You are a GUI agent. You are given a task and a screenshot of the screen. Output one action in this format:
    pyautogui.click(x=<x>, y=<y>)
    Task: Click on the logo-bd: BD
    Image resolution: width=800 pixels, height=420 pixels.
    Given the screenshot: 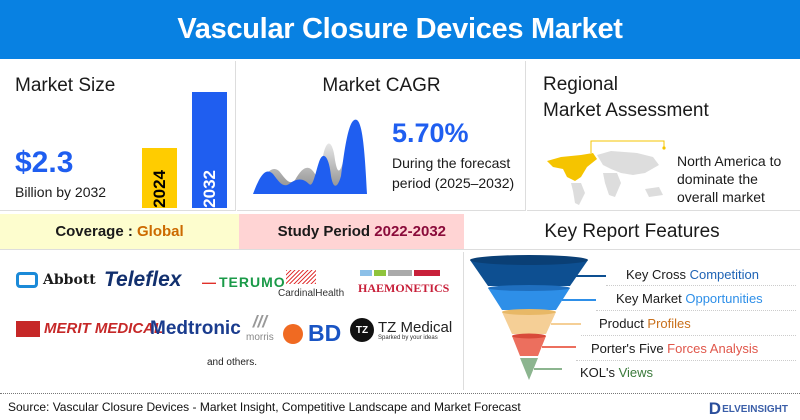 What is the action you would take?
    pyautogui.click(x=312, y=333)
    